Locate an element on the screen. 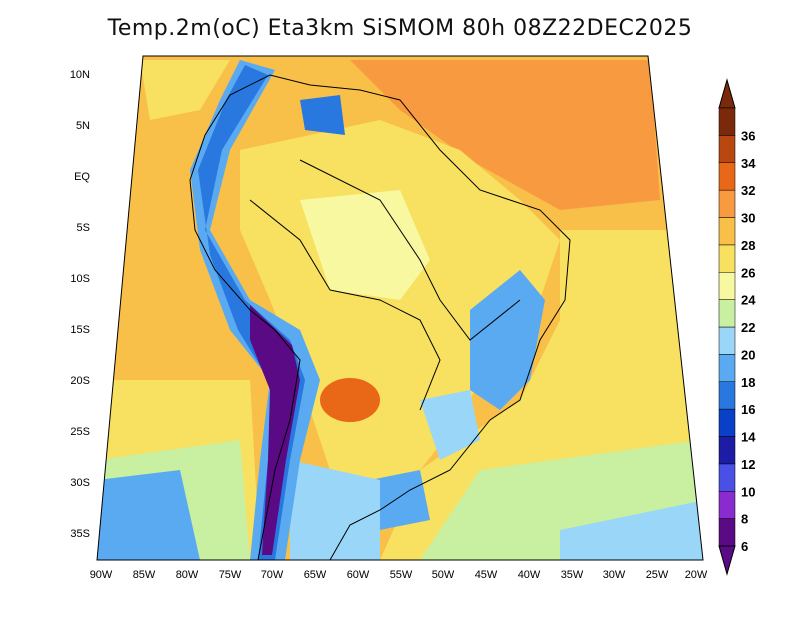  lon-label: 50W is located at coordinates (443, 575).